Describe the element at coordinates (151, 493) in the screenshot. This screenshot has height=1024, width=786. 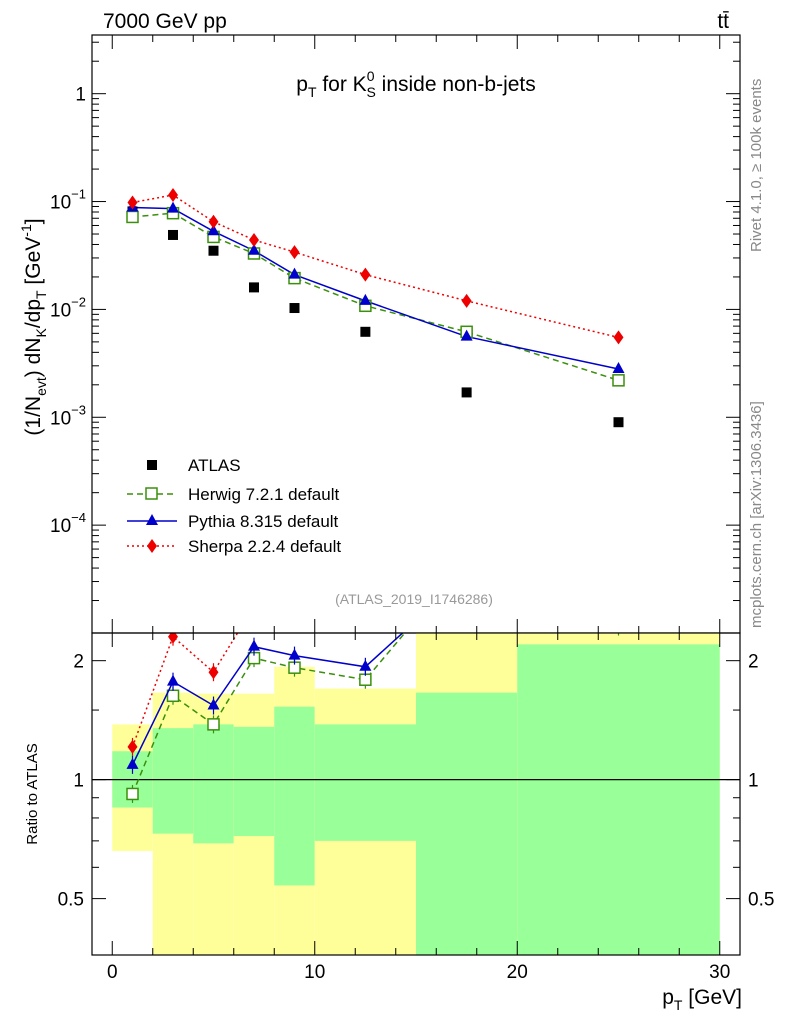
I see `legend-marker-herwig` at that location.